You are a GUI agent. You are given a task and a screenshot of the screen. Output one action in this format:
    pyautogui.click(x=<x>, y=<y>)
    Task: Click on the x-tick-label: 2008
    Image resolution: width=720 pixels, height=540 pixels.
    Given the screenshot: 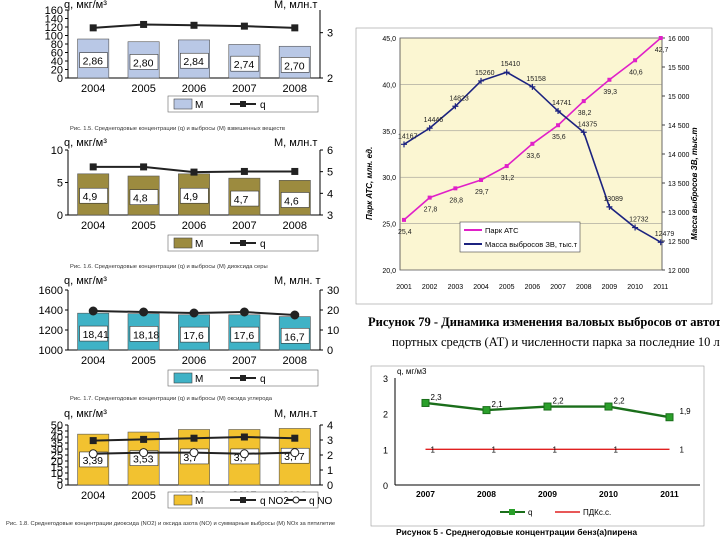 What is the action you would take?
    pyautogui.click(x=295, y=361)
    